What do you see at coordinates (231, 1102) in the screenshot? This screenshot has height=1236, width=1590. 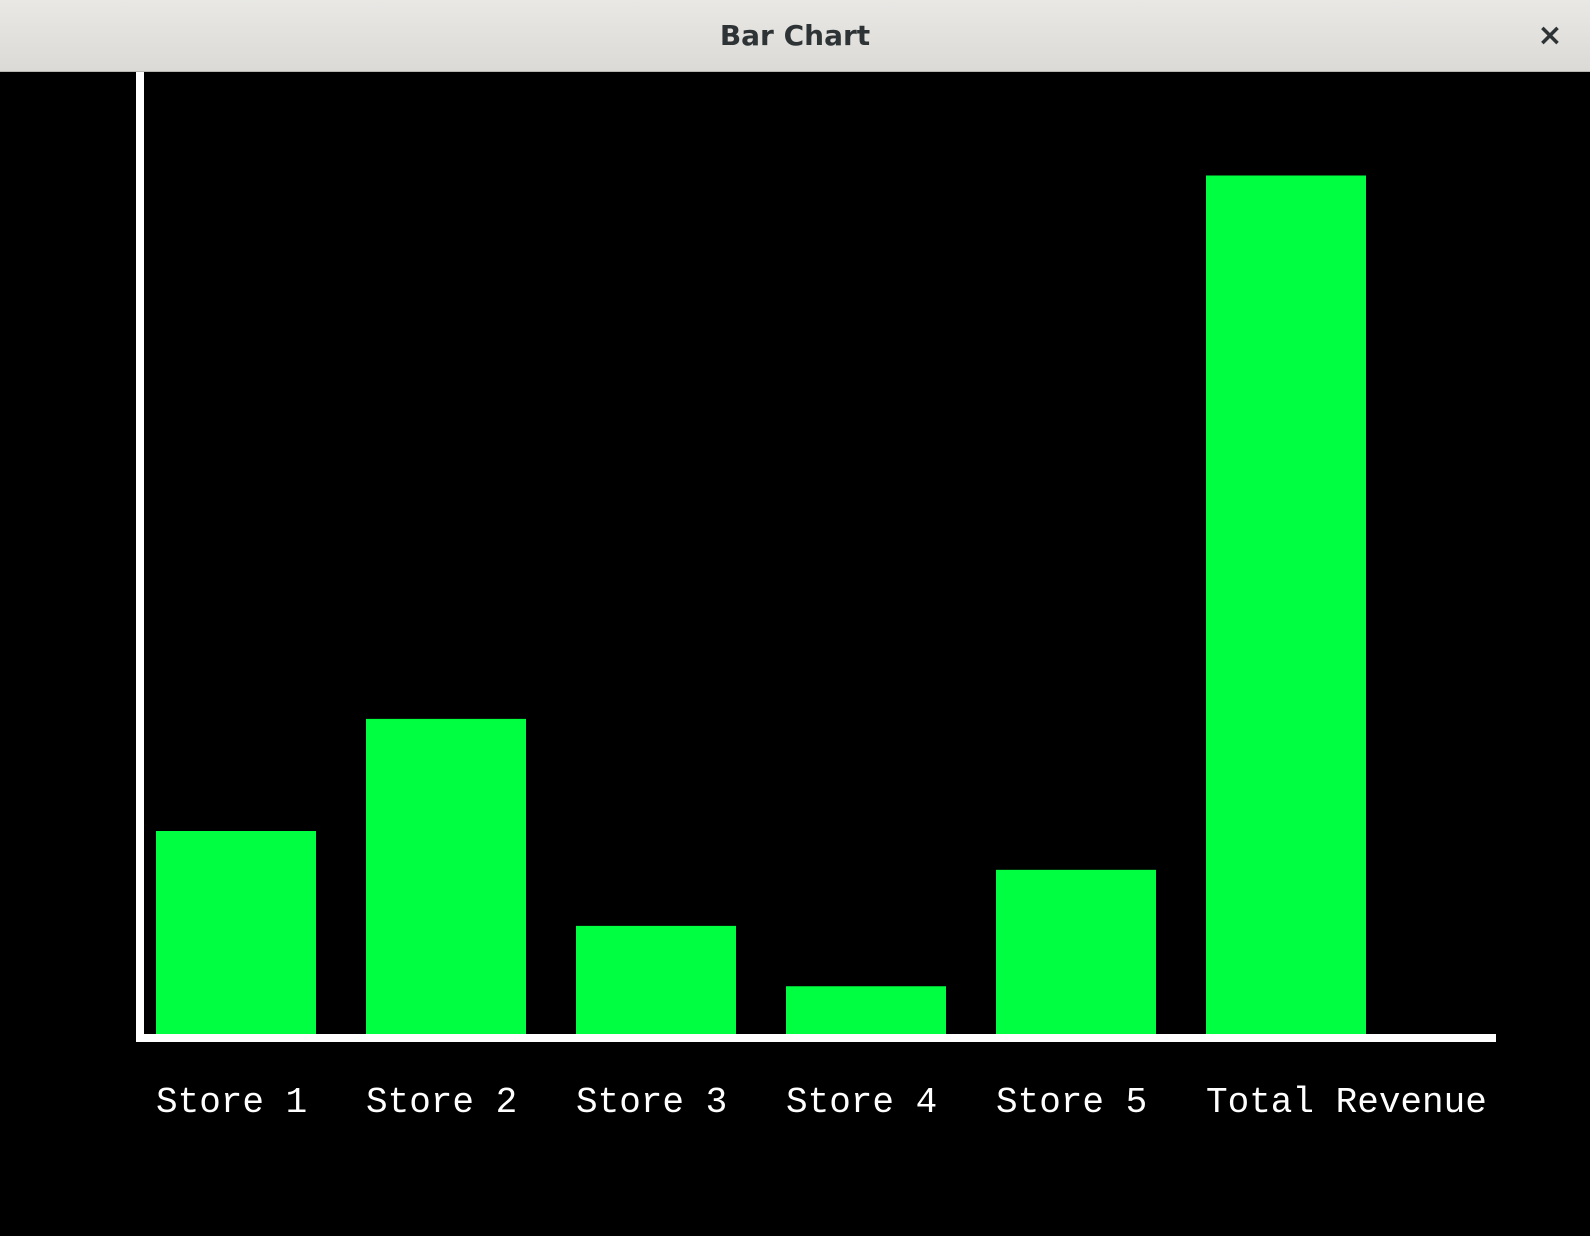 I see `x-tick-label: Store 1` at bounding box center [231, 1102].